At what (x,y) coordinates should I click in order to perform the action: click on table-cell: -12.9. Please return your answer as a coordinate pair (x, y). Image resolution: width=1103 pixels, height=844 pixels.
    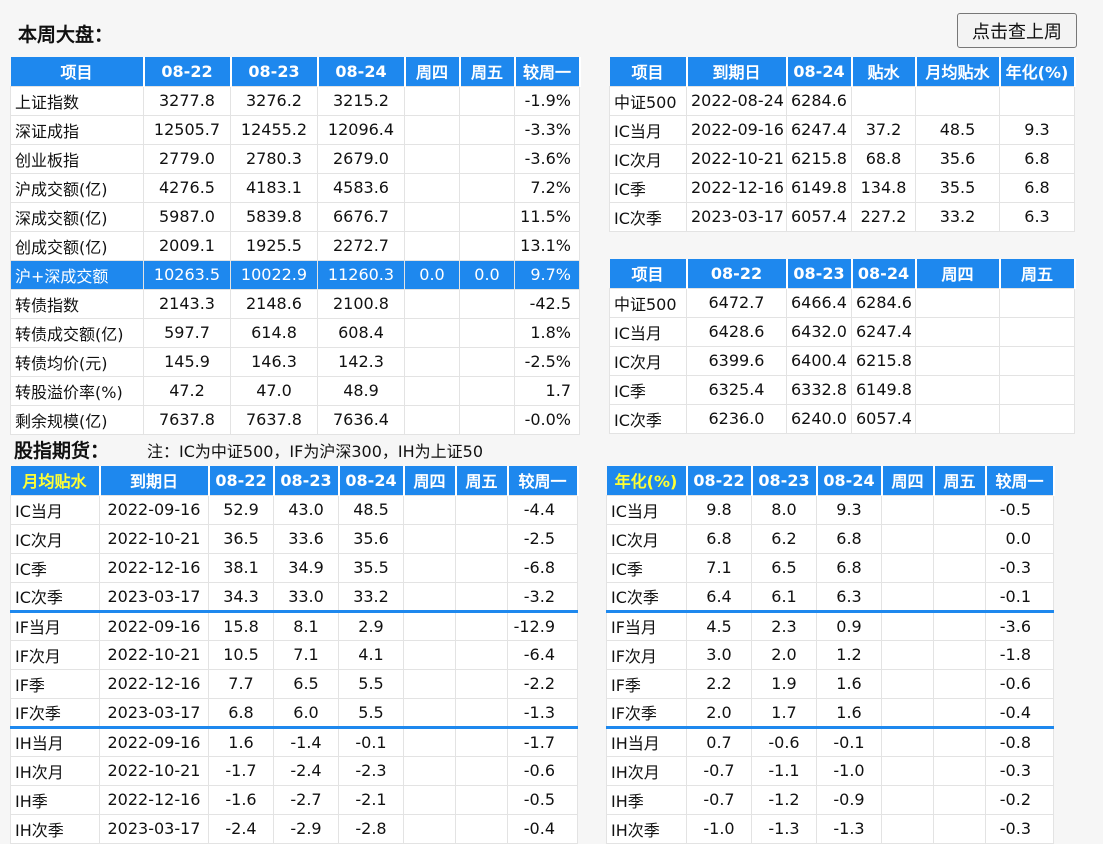
    Looking at the image, I should click on (542, 625).